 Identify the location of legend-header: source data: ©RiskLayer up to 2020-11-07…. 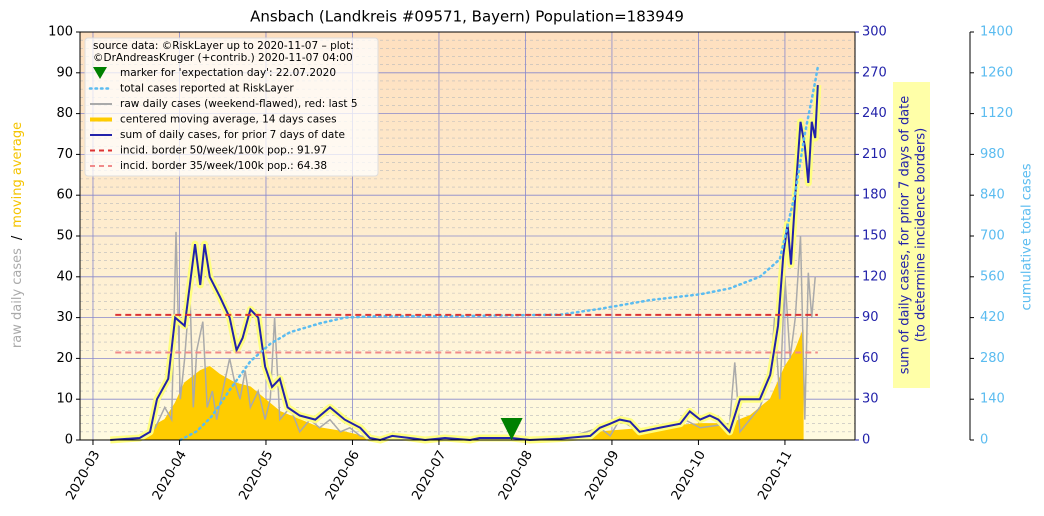
(223, 46).